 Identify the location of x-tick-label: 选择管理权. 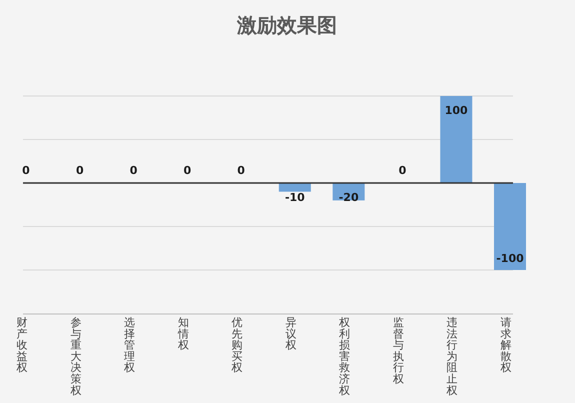
(129, 345).